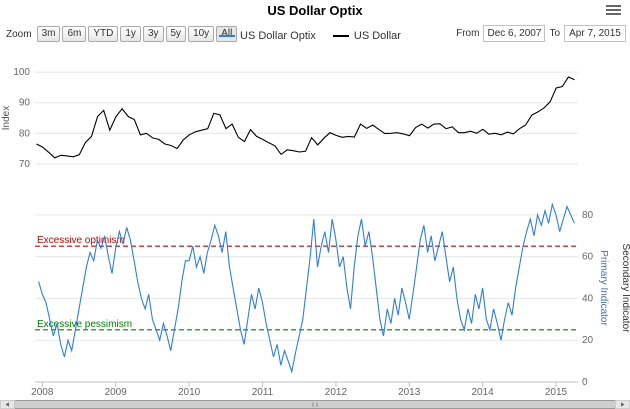 This screenshot has height=409, width=630. I want to click on x-tick-label: 2009, so click(116, 392).